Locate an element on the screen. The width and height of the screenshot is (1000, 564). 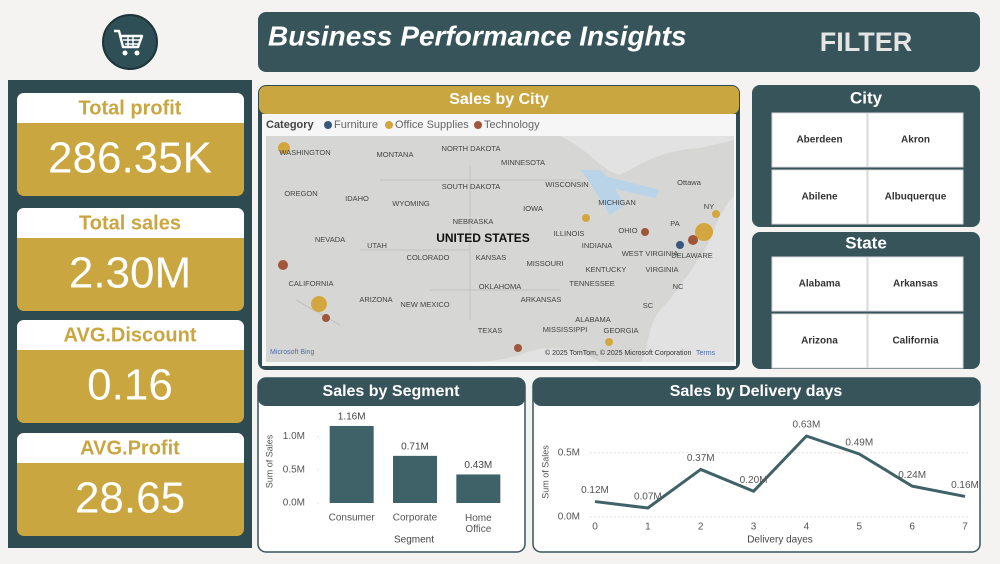
filter-option: Albuquerque is located at coordinates (916, 197).